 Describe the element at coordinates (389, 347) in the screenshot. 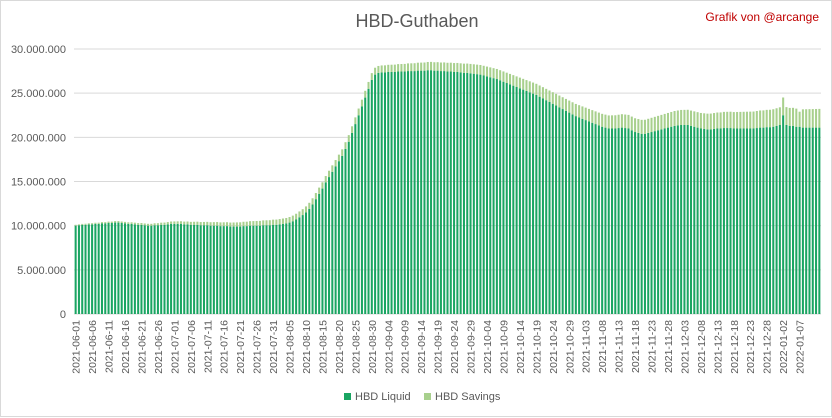

I see `x-tick-label: 2021-09-04` at that location.